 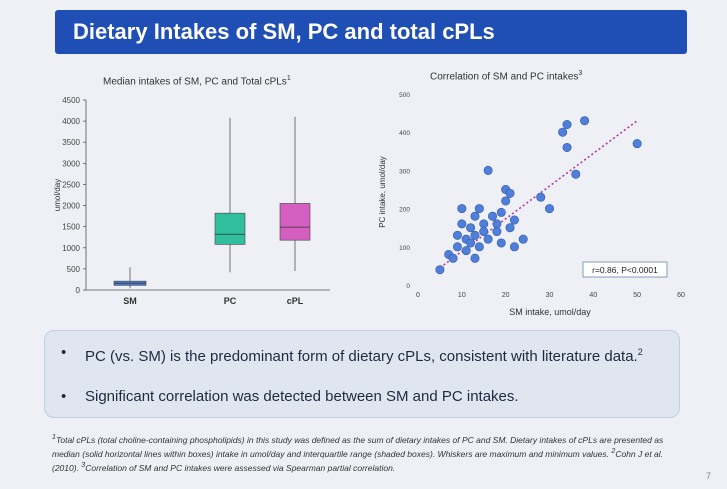 I want to click on stat-label: r=0.86, P<0.0001, so click(x=625, y=270).